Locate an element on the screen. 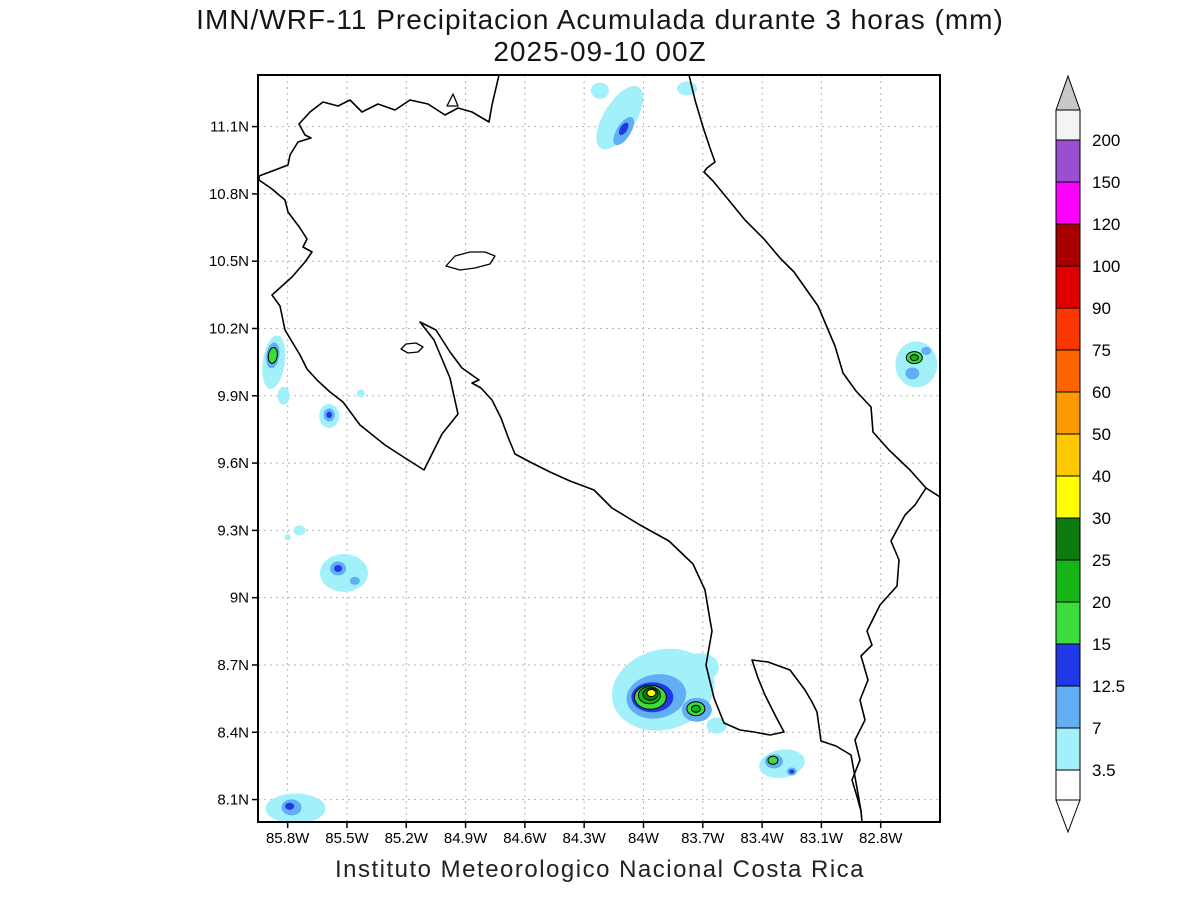 Image resolution: width=1200 pixels, height=900 pixels. colorbar-label-60: 60 is located at coordinates (1101, 392).